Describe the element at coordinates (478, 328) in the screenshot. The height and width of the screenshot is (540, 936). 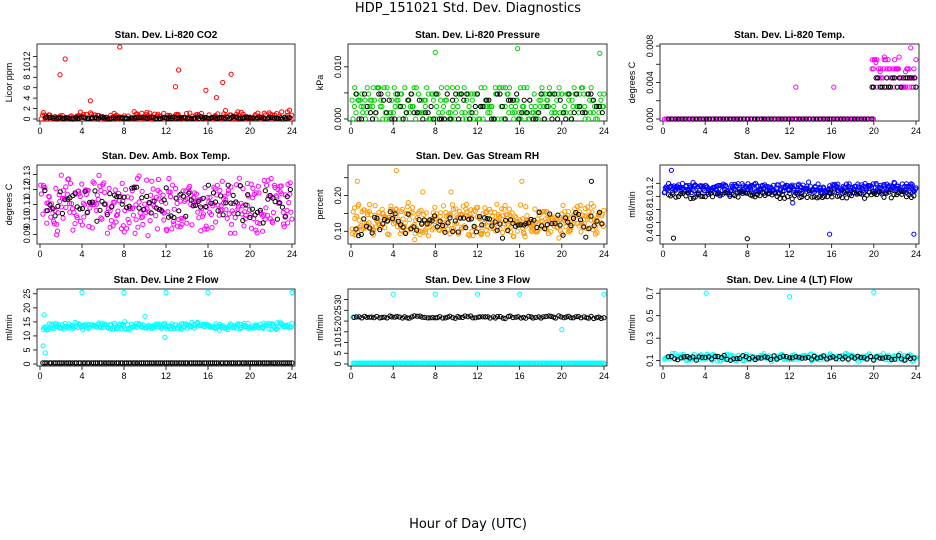
I see `series-raw` at that location.